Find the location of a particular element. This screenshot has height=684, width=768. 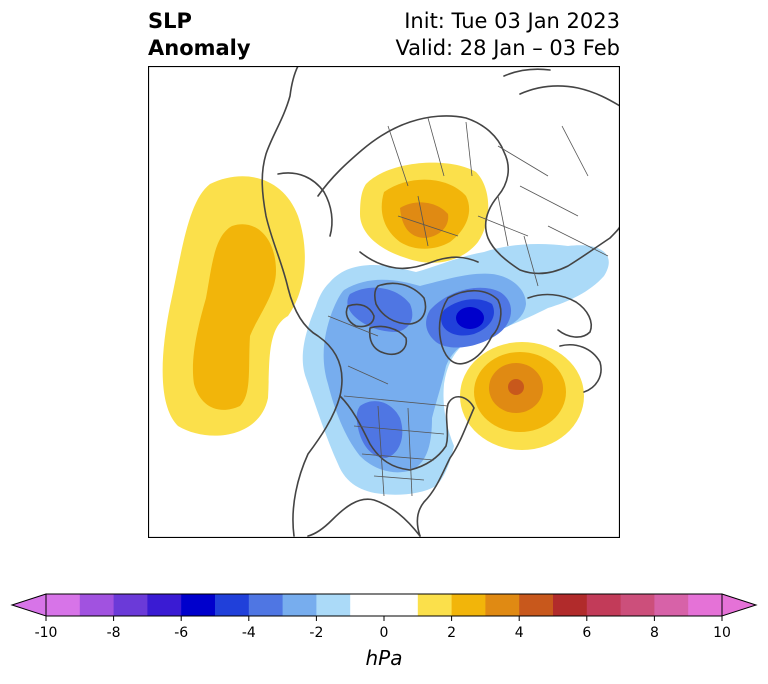

colorbar-units: hPa is located at coordinates (384, 658).